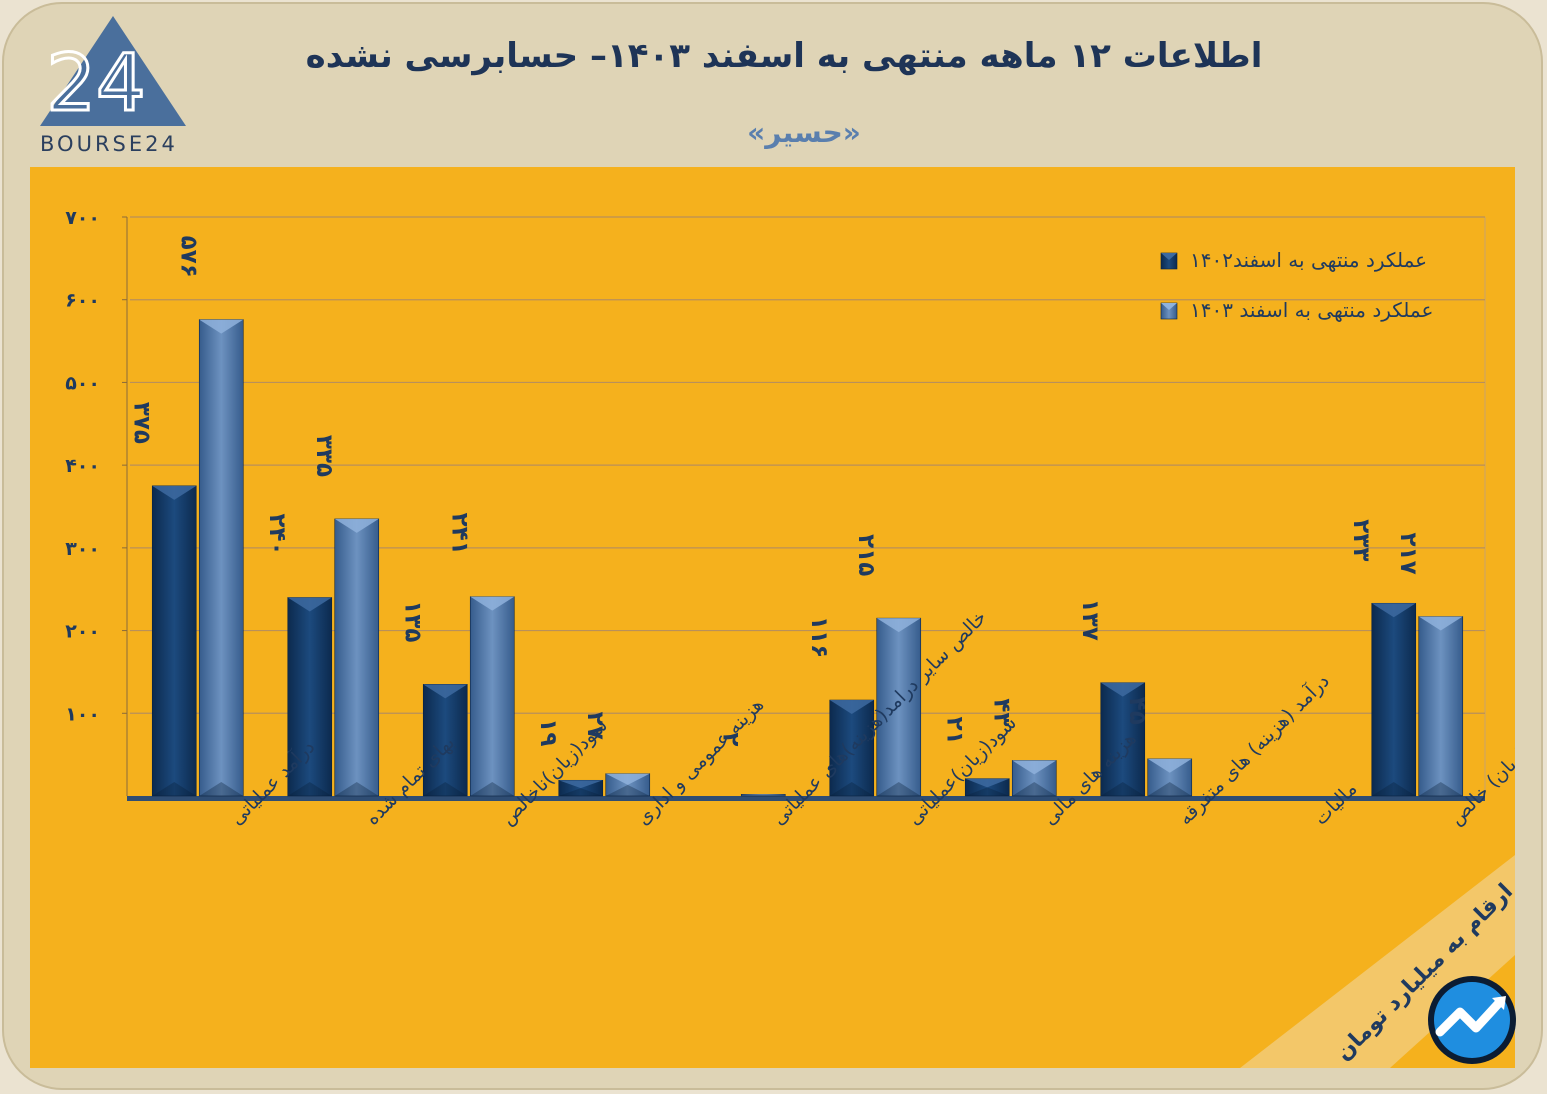 This screenshot has height=1094, width=1547. Describe the element at coordinates (1408, 554) in the screenshot. I see `data-label: ۲۱۷` at that location.